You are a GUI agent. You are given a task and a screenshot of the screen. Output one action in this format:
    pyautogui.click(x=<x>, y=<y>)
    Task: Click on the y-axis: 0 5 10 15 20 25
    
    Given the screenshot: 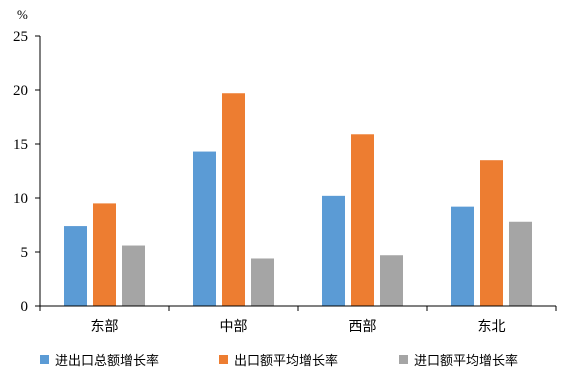 What is the action you would take?
    pyautogui.click(x=27, y=172)
    